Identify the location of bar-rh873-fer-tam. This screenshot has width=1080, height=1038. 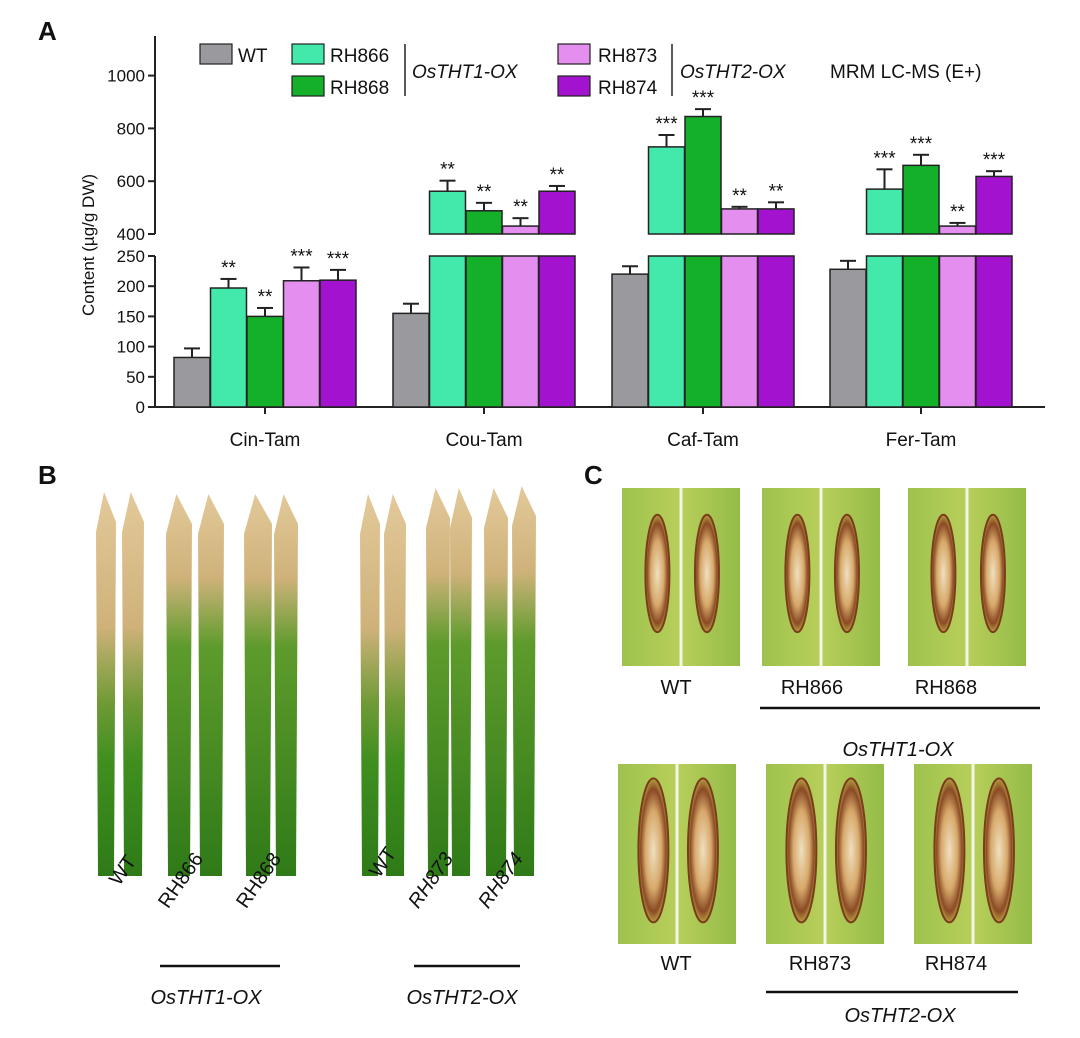
(957, 230).